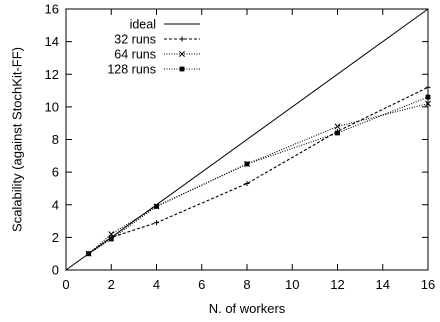  Describe the element at coordinates (156, 284) in the screenshot. I see `x-tick-label: 4` at that location.